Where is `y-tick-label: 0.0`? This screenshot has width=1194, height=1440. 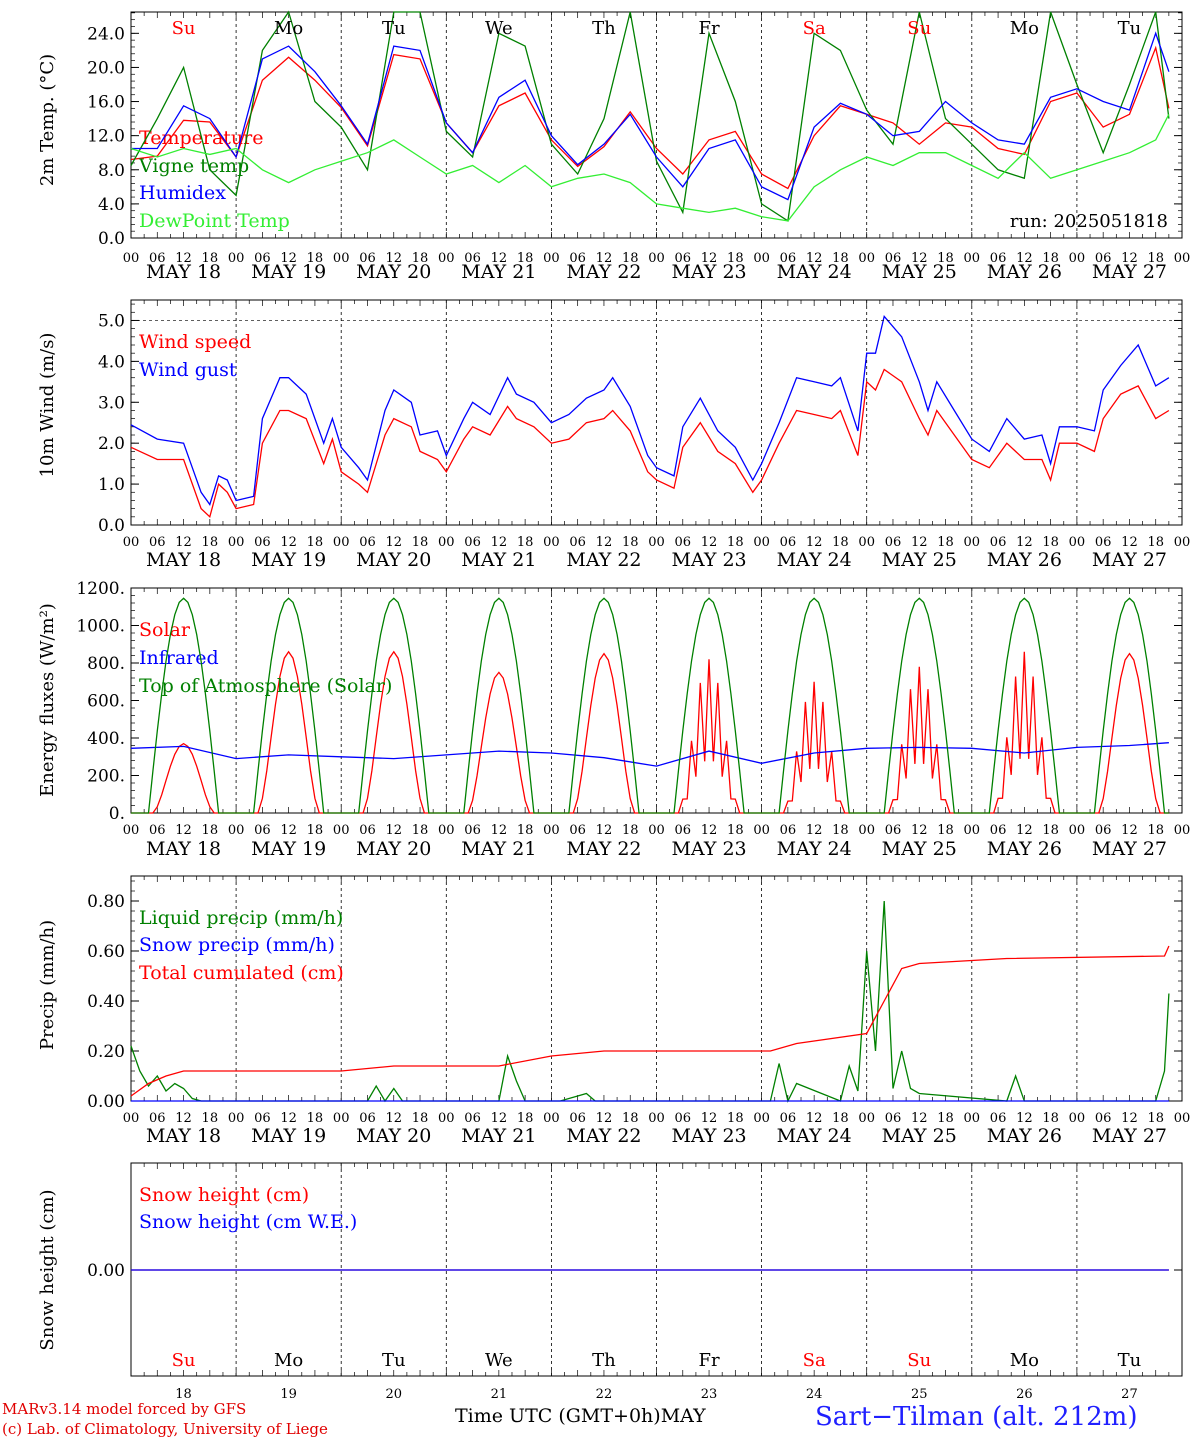 y-tick-label: 0.0 is located at coordinates (111, 239).